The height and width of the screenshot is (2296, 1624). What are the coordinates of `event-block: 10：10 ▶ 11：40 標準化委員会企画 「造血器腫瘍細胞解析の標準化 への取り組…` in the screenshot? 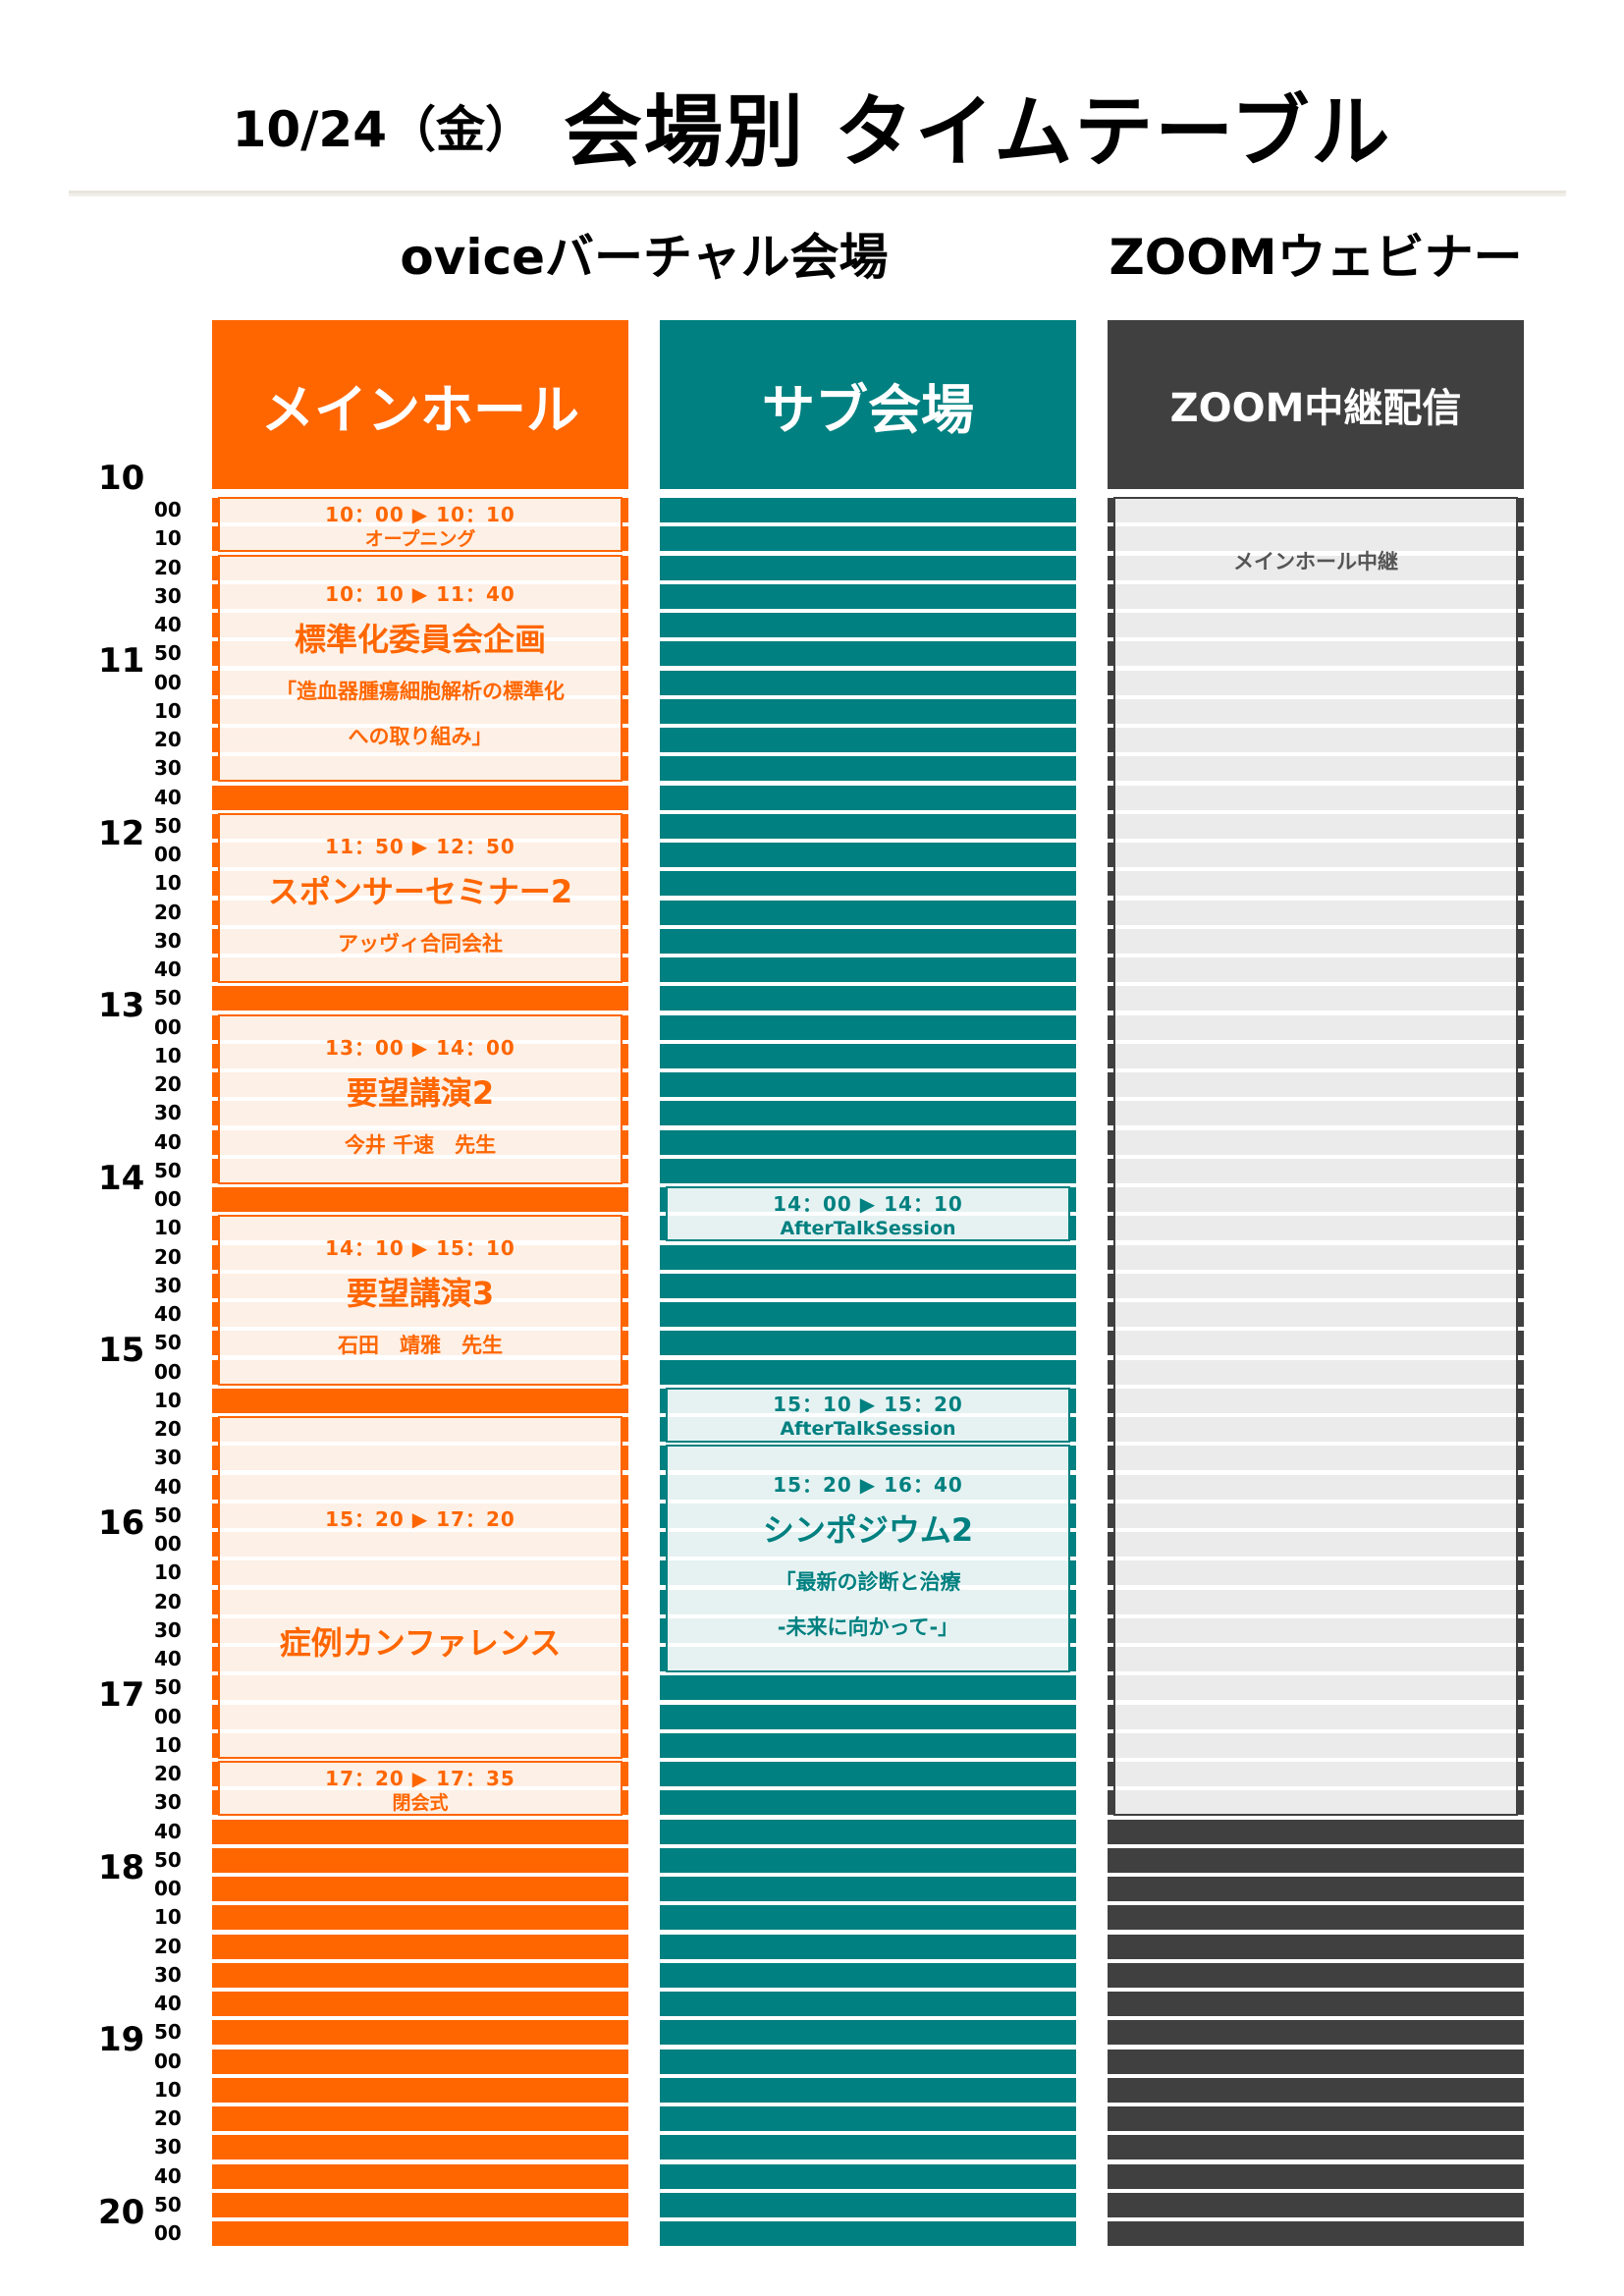 It's located at (420, 668).